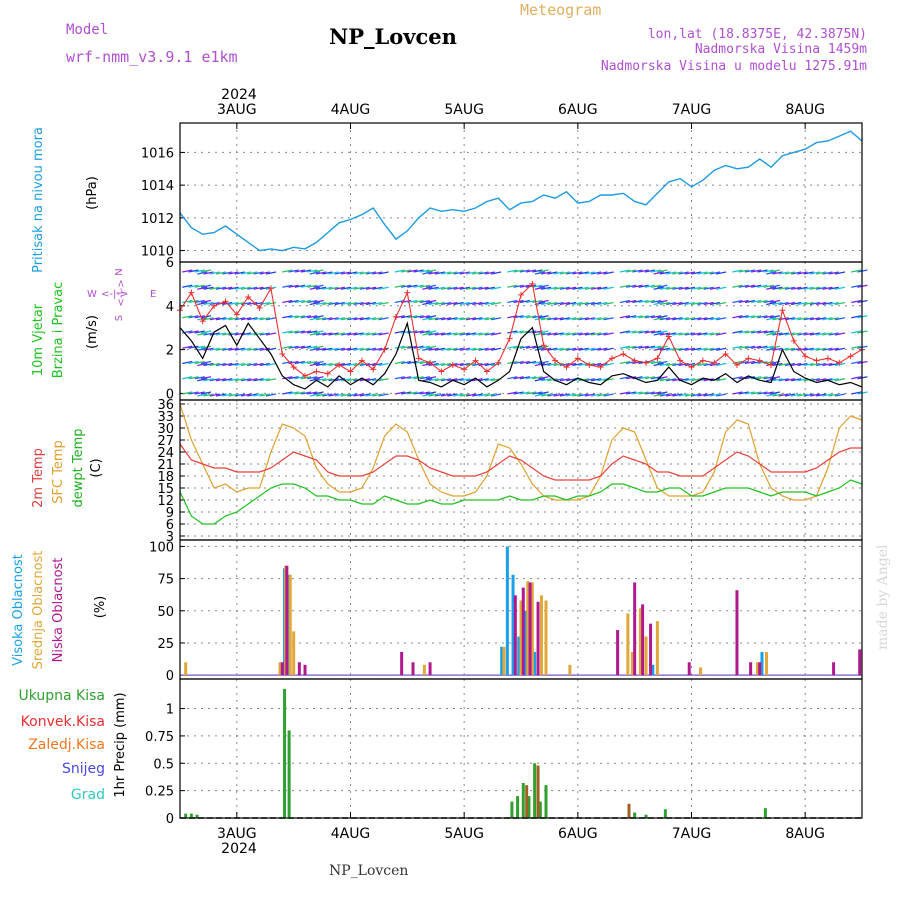 Image resolution: width=900 pixels, height=900 pixels. I want to click on cloud-bar-mid, so click(424, 670).